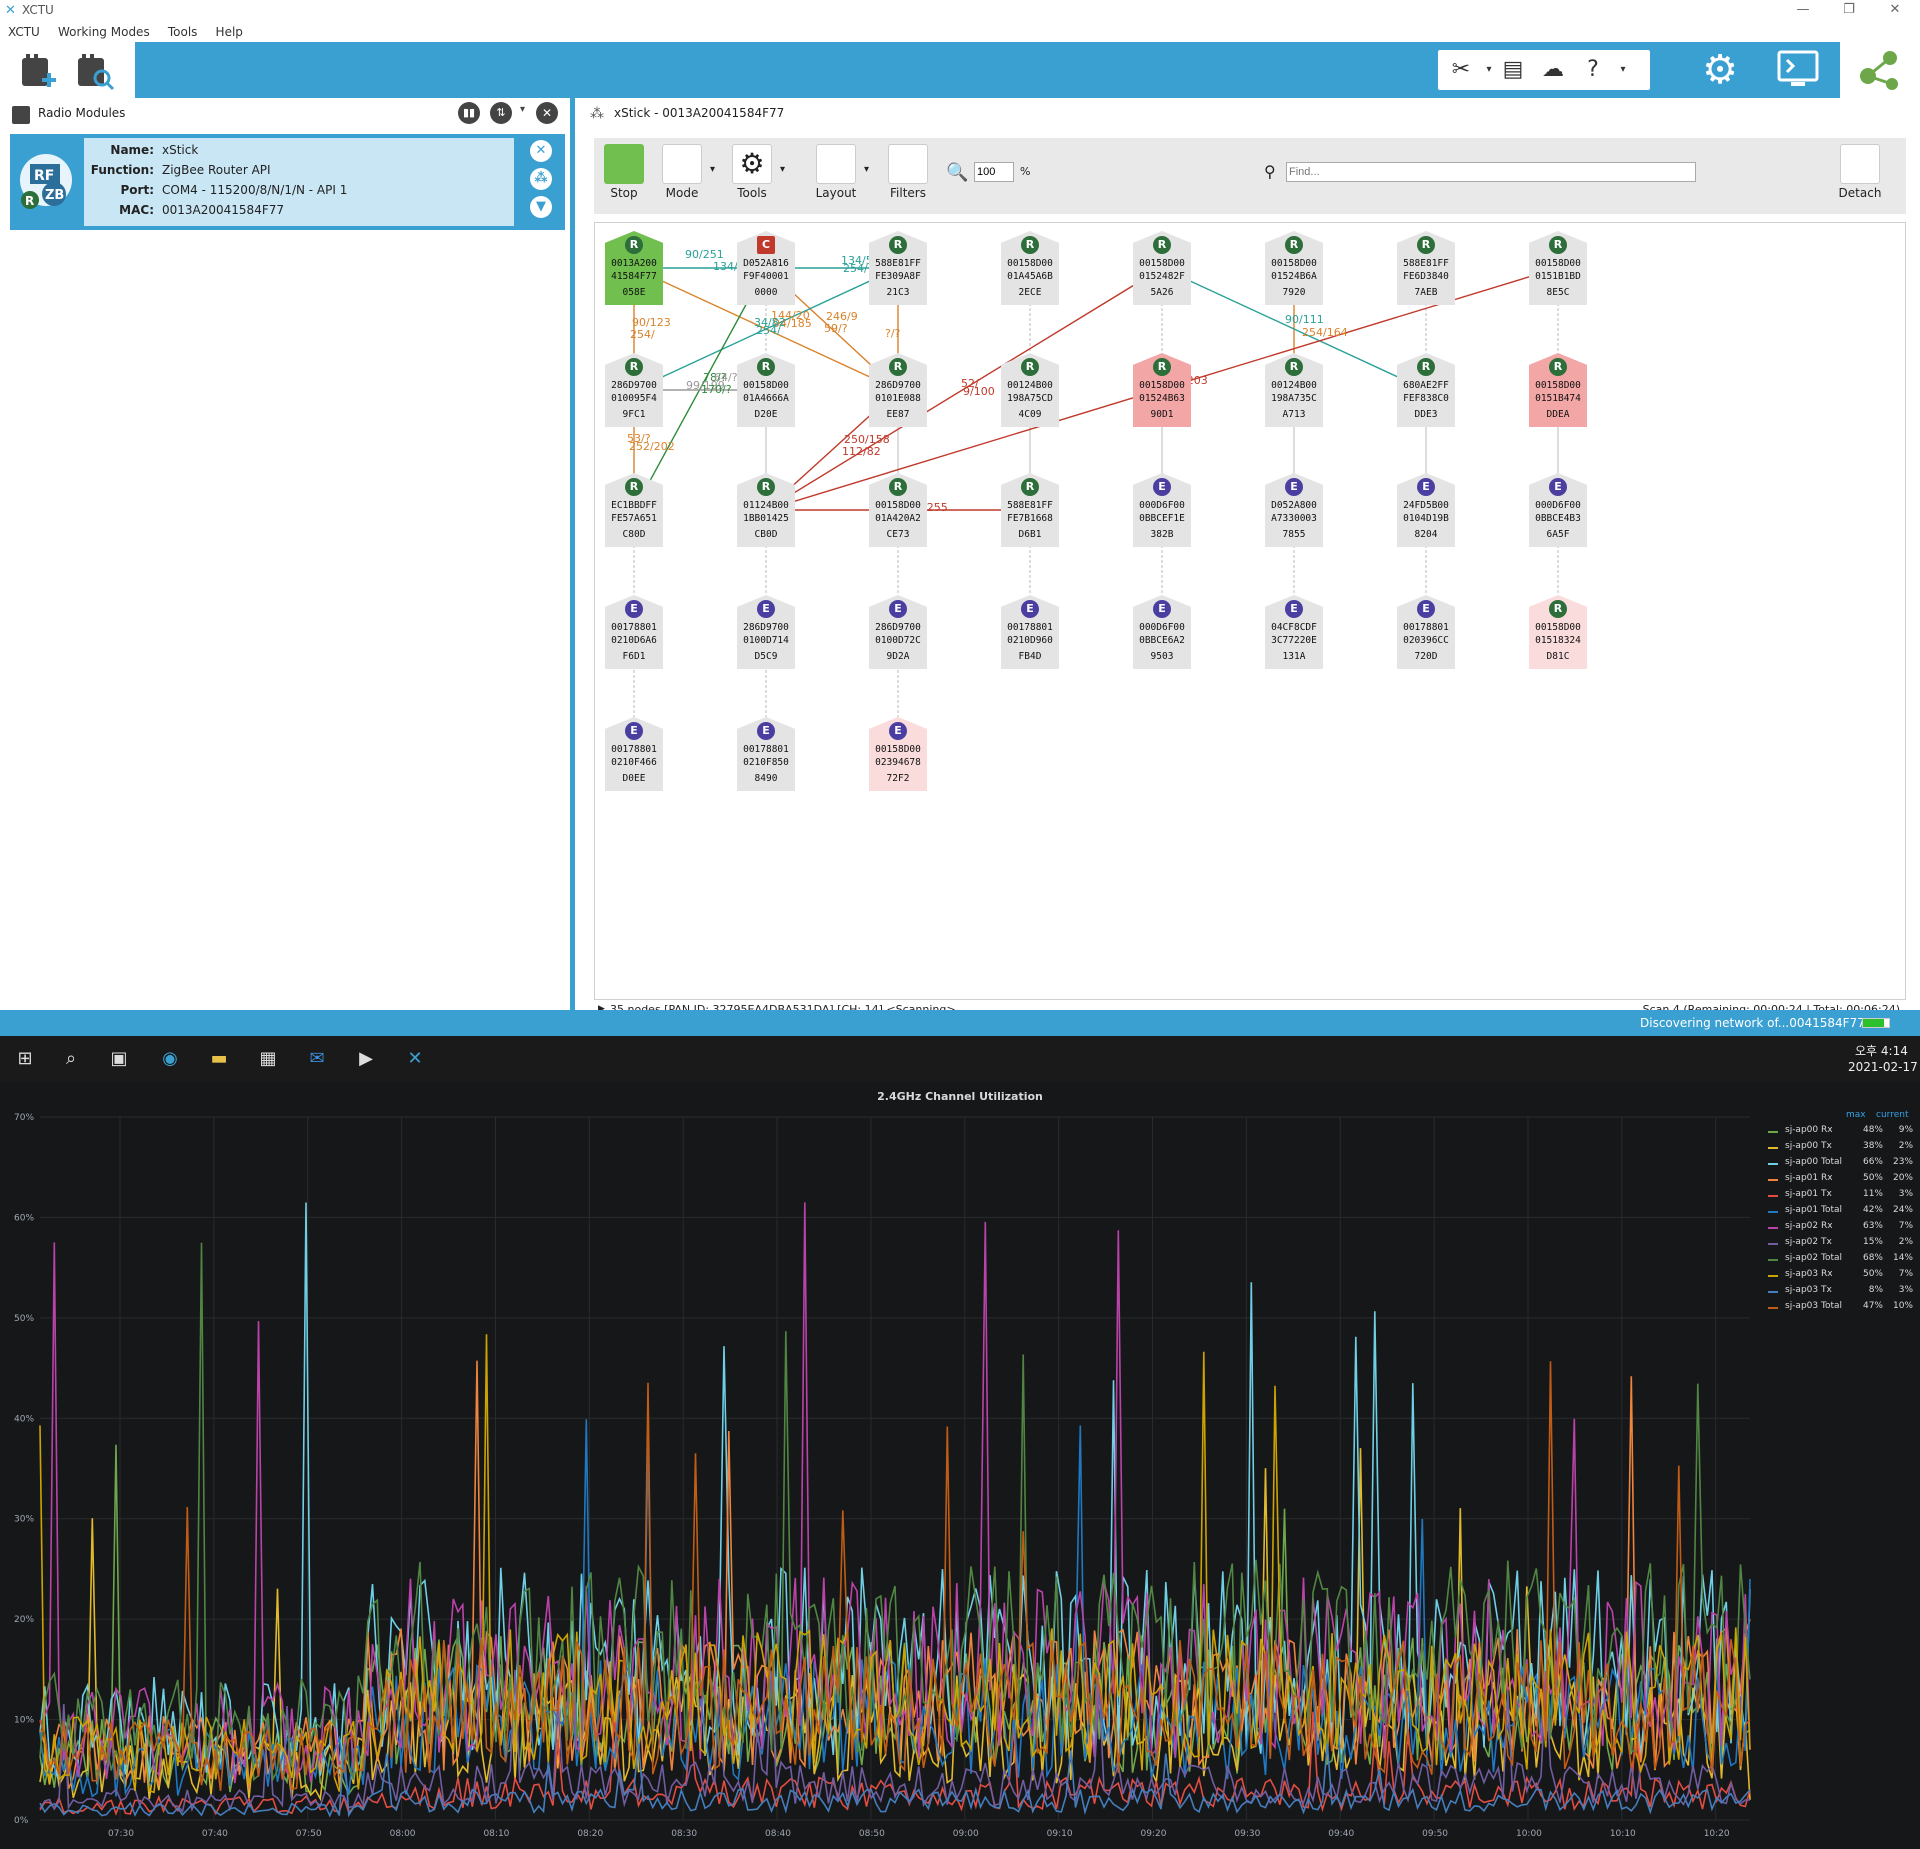 The width and height of the screenshot is (1920, 1849). Describe the element at coordinates (1162, 268) in the screenshot. I see `network-node: R 00158D00 0152482F 5A26` at that location.